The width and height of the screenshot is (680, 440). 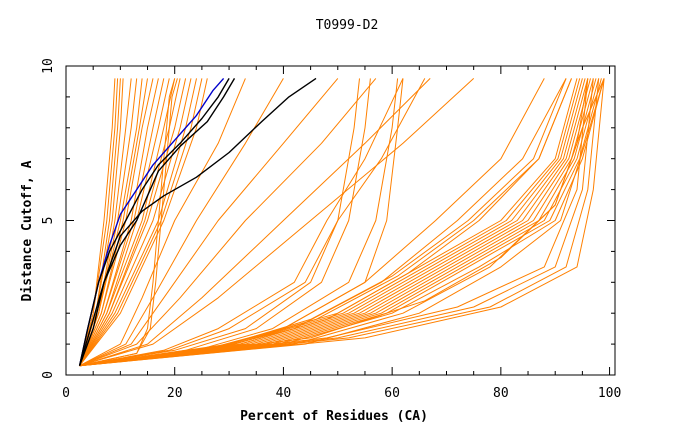 What do you see at coordinates (284, 393) in the screenshot?
I see `x-tick-label: 40` at bounding box center [284, 393].